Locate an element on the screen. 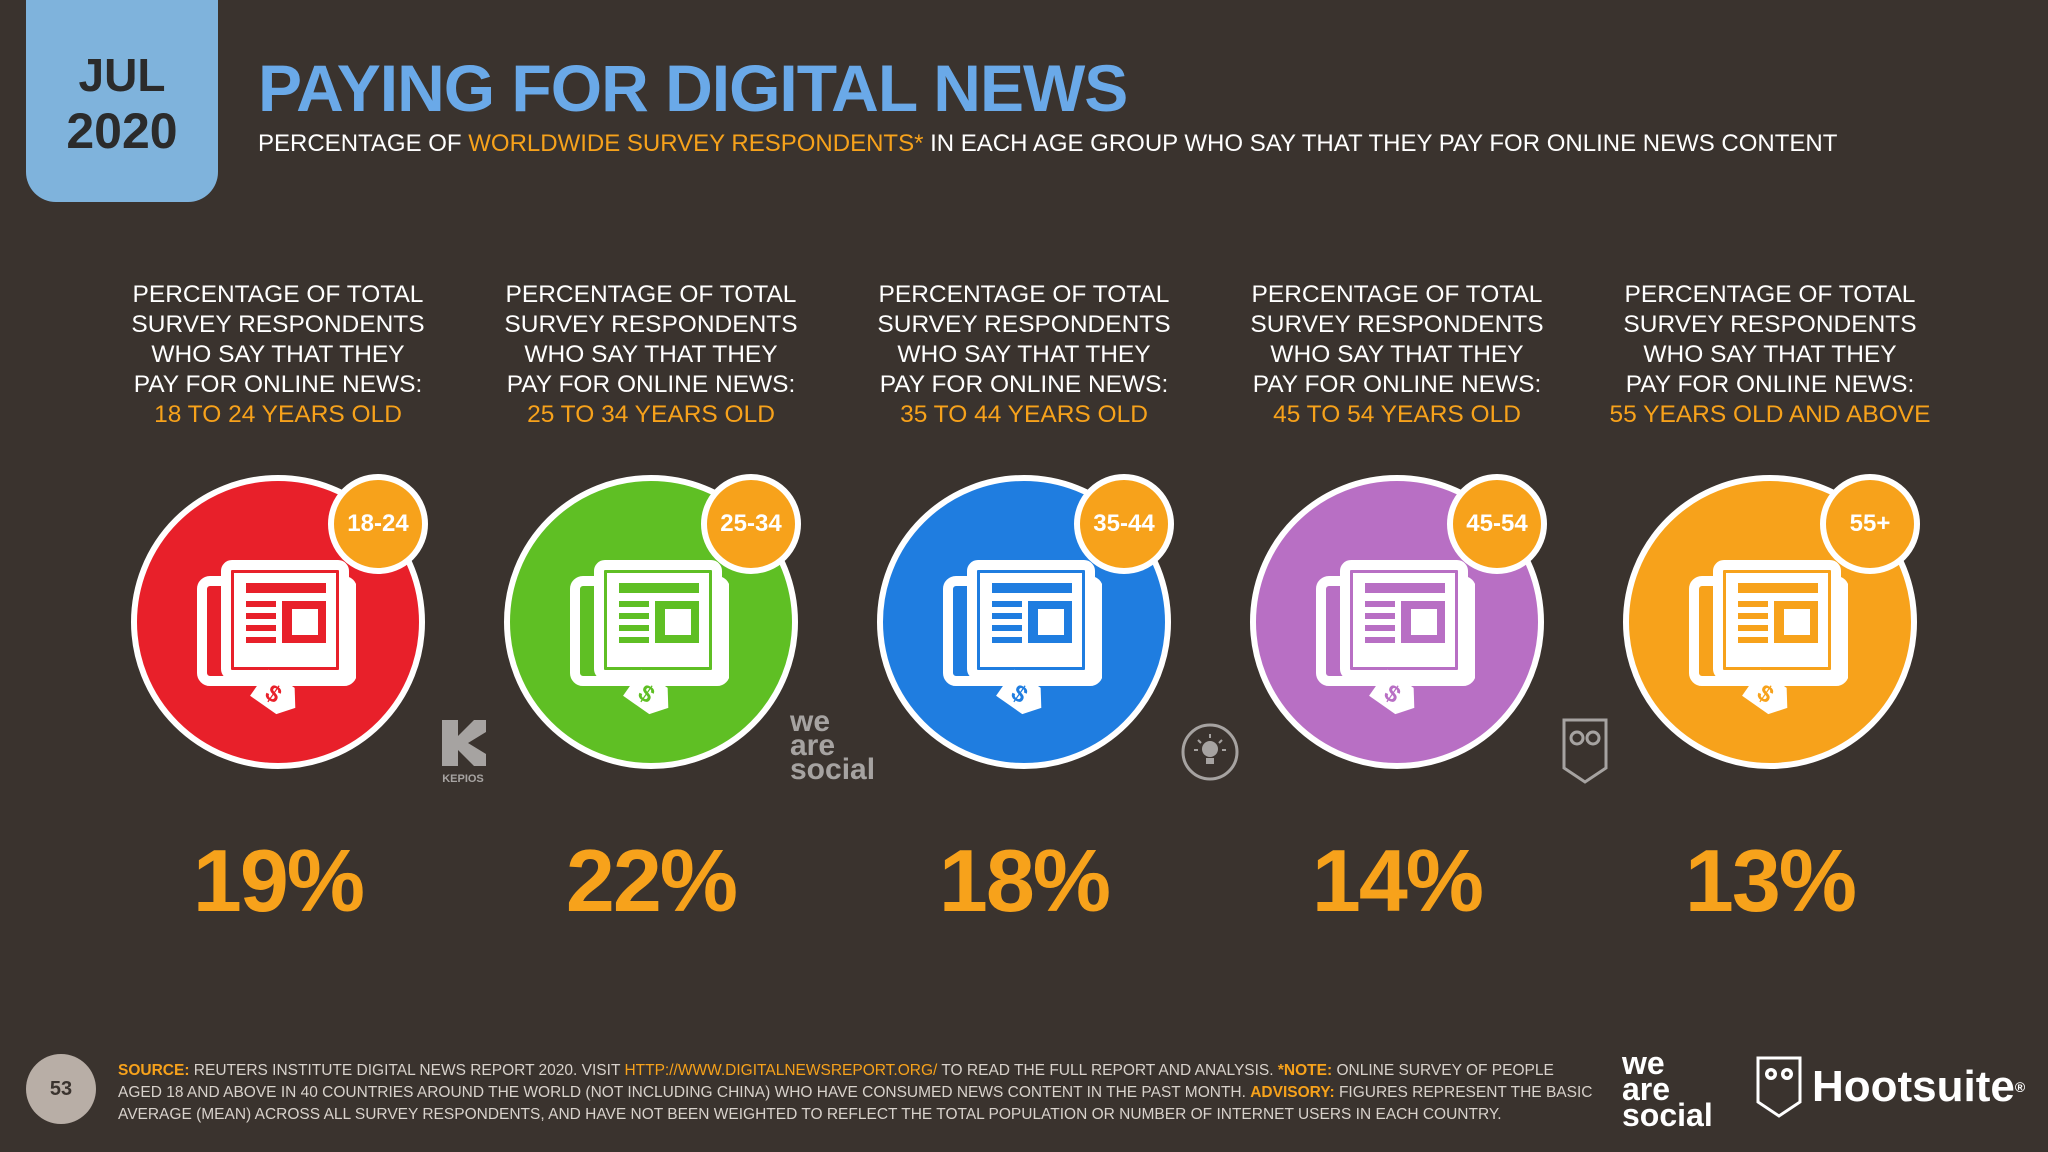  age-badge: 18-24 is located at coordinates (378, 524).